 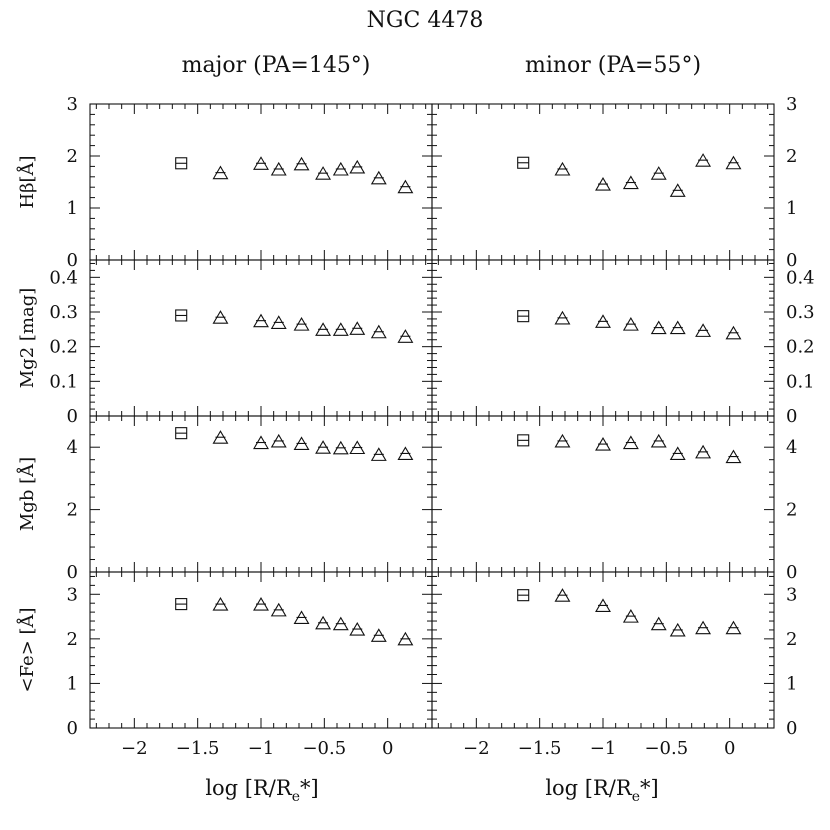 I want to click on y-axis-label-fe: <Fe> [Å], so click(x=27, y=649).